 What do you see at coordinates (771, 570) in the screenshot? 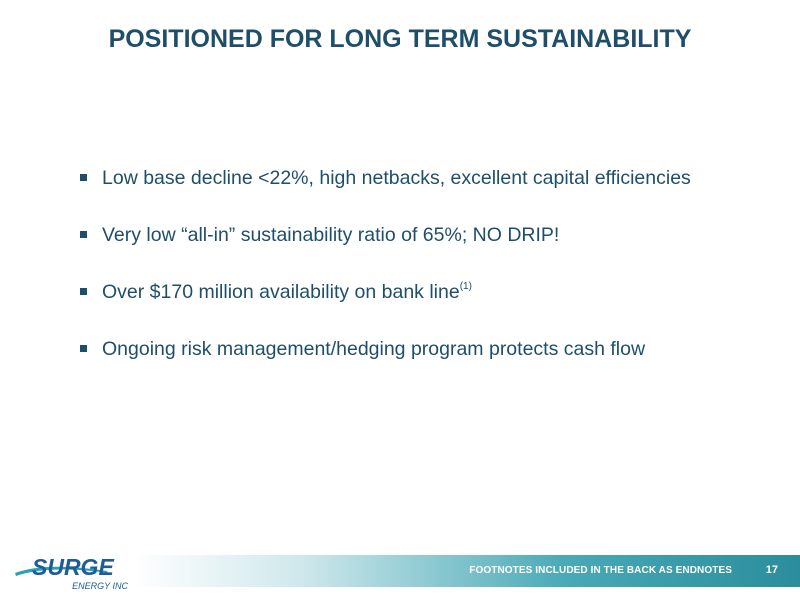
I see `page-number: 17` at bounding box center [771, 570].